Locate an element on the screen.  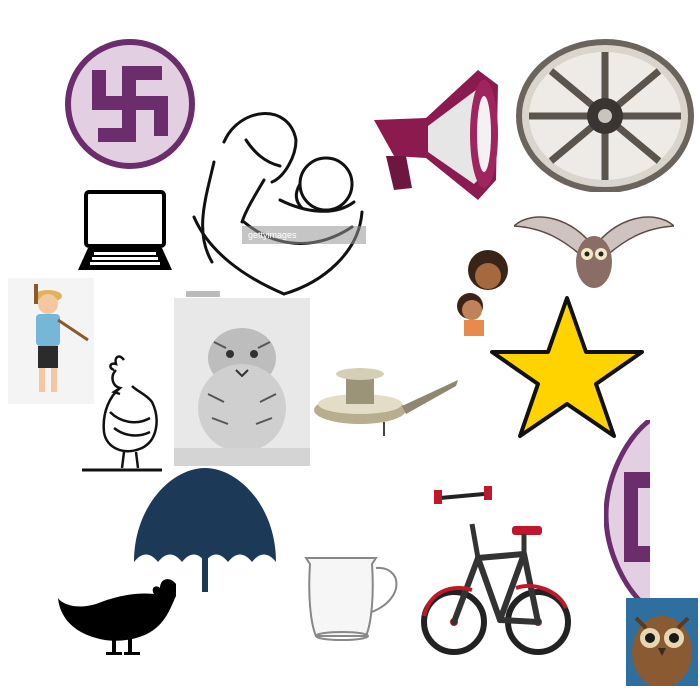
star-icon is located at coordinates (567, 367).